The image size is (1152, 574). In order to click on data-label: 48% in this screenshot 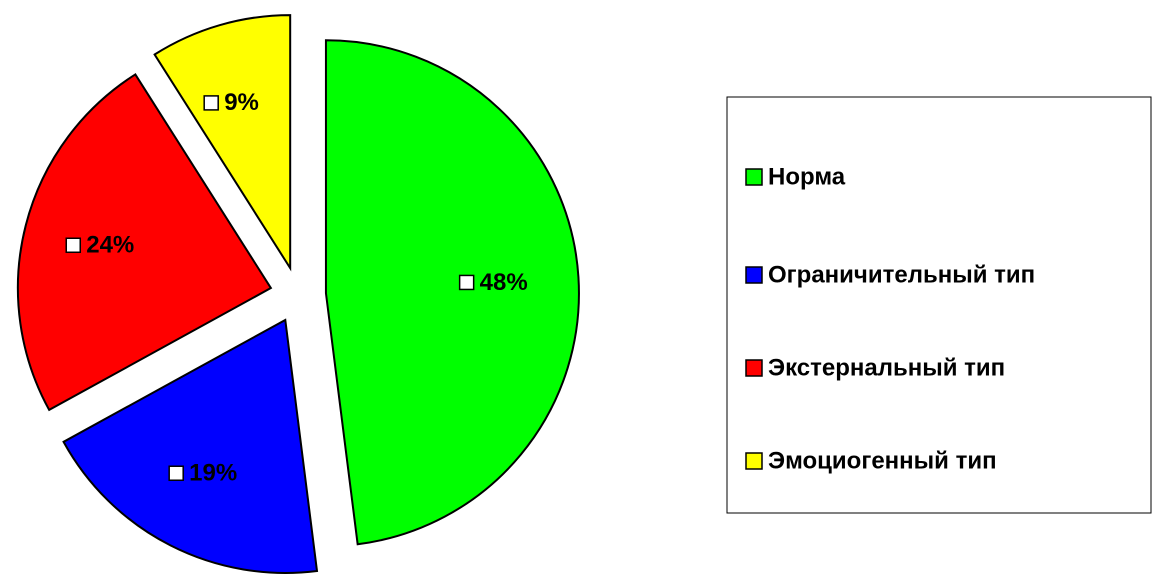, I will do `click(504, 282)`.